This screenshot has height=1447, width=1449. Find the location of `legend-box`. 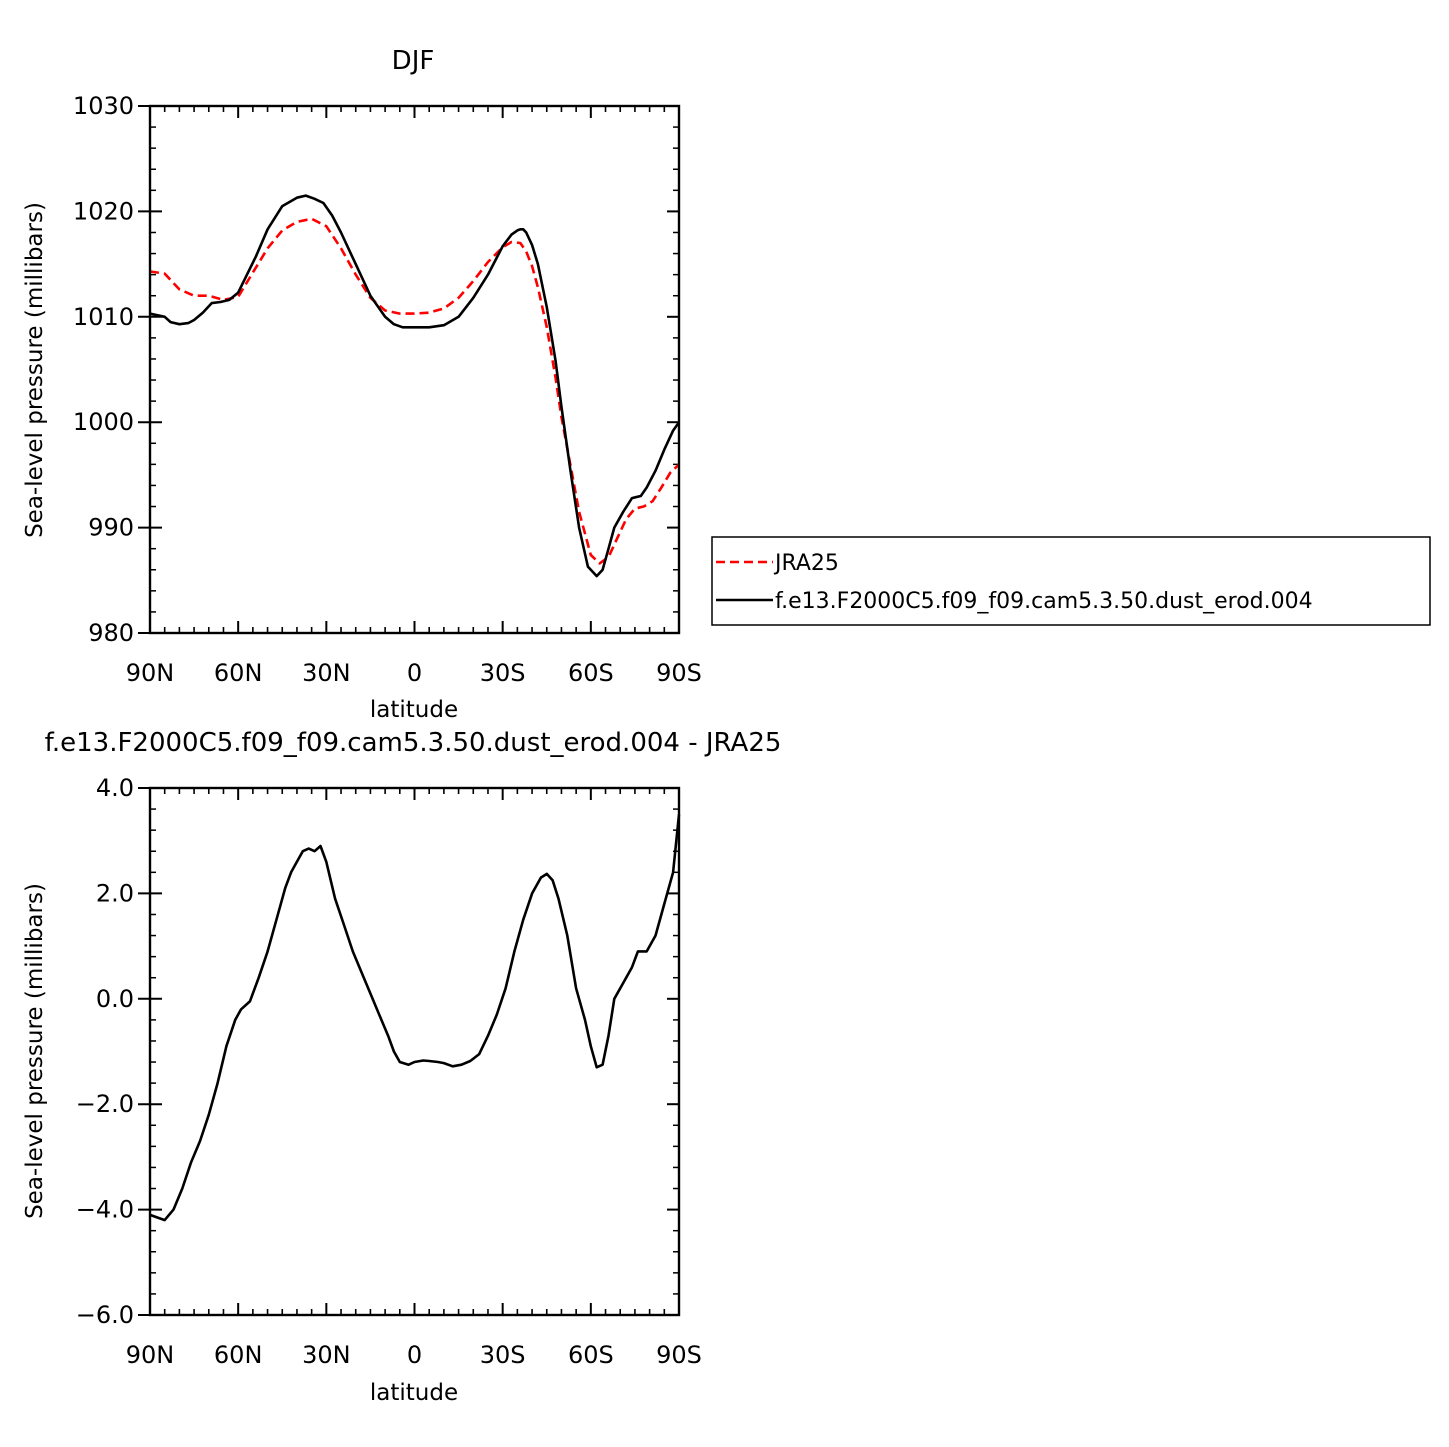

legend-box is located at coordinates (1071, 581).